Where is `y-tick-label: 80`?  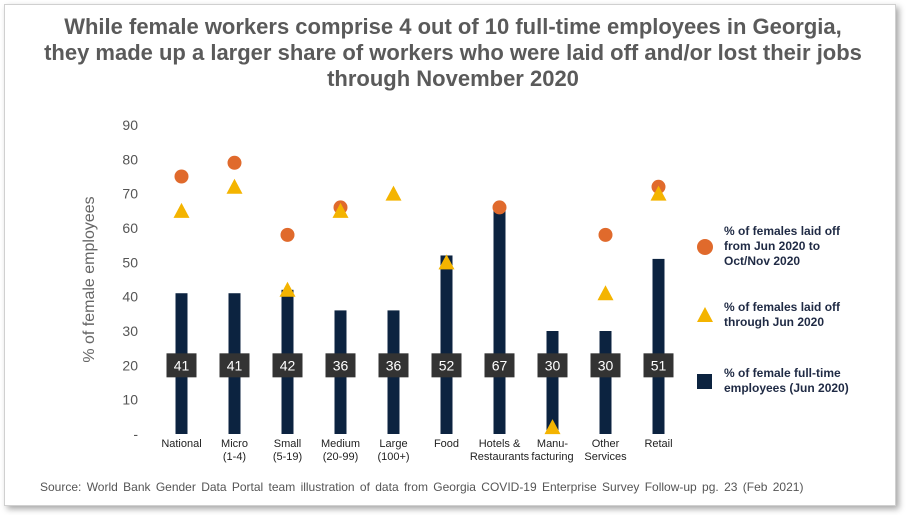
y-tick-label: 80 is located at coordinates (130, 159).